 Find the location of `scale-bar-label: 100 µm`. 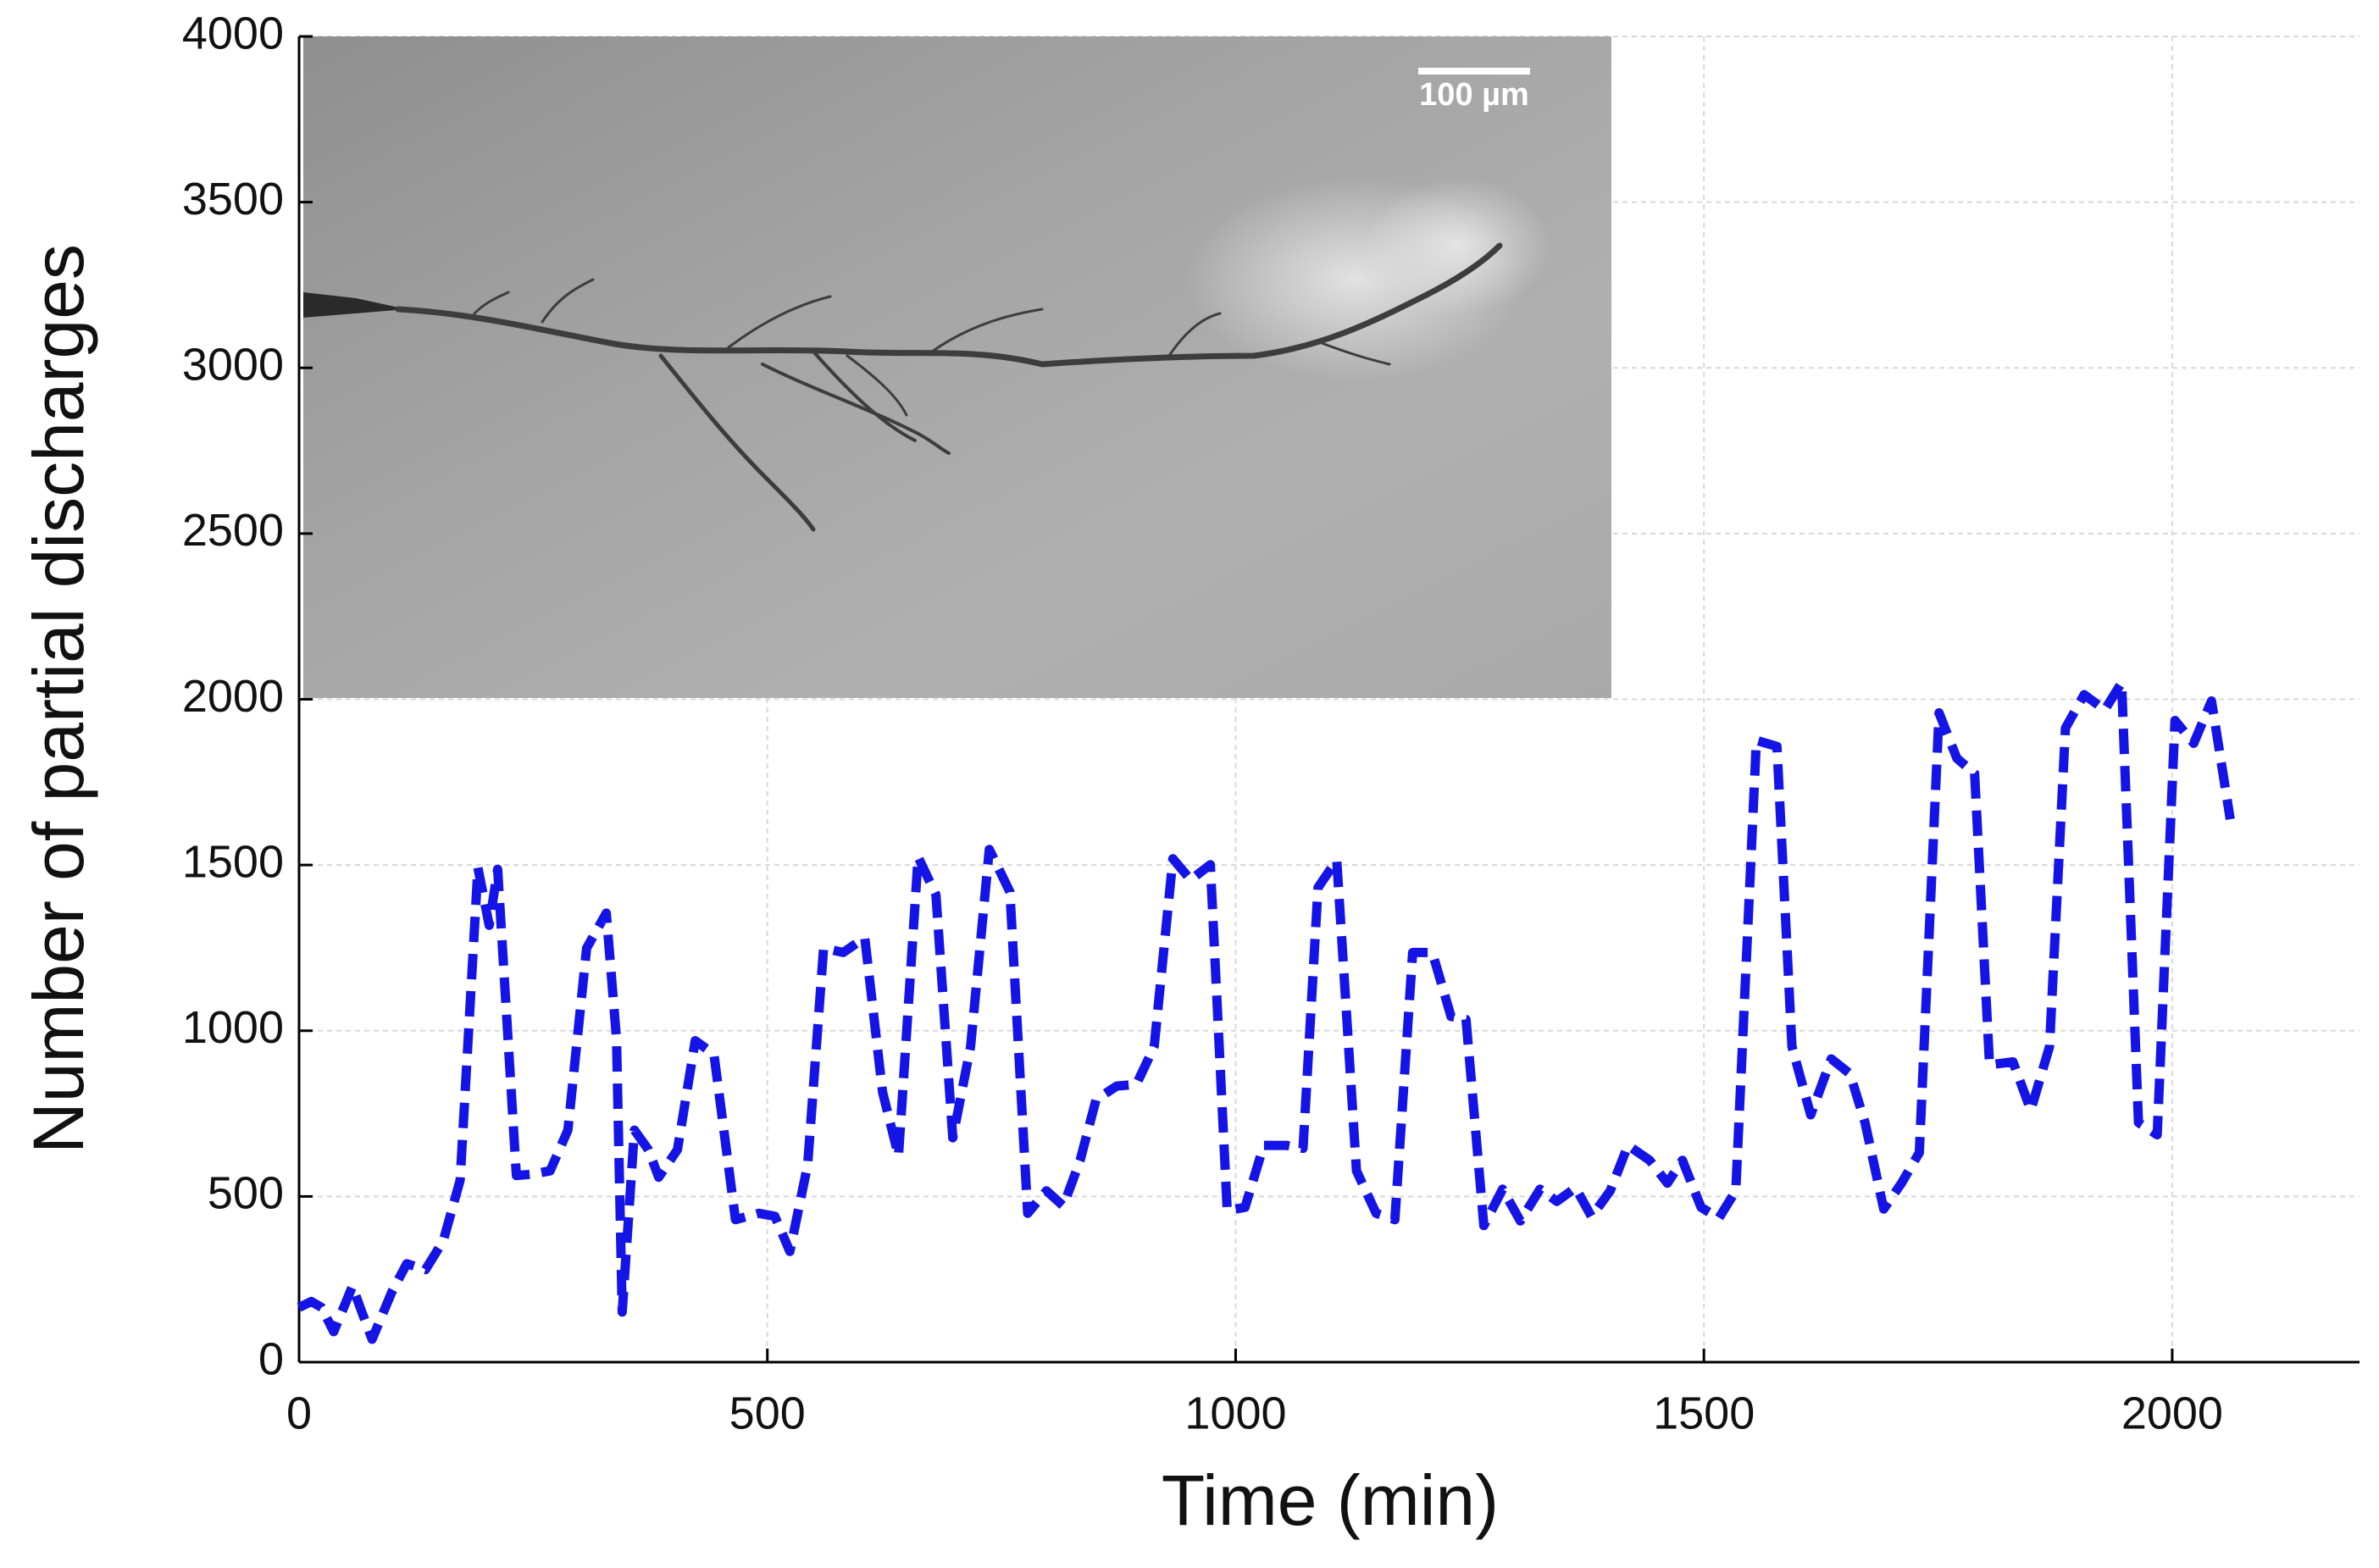

scale-bar-label: 100 µm is located at coordinates (1474, 95).